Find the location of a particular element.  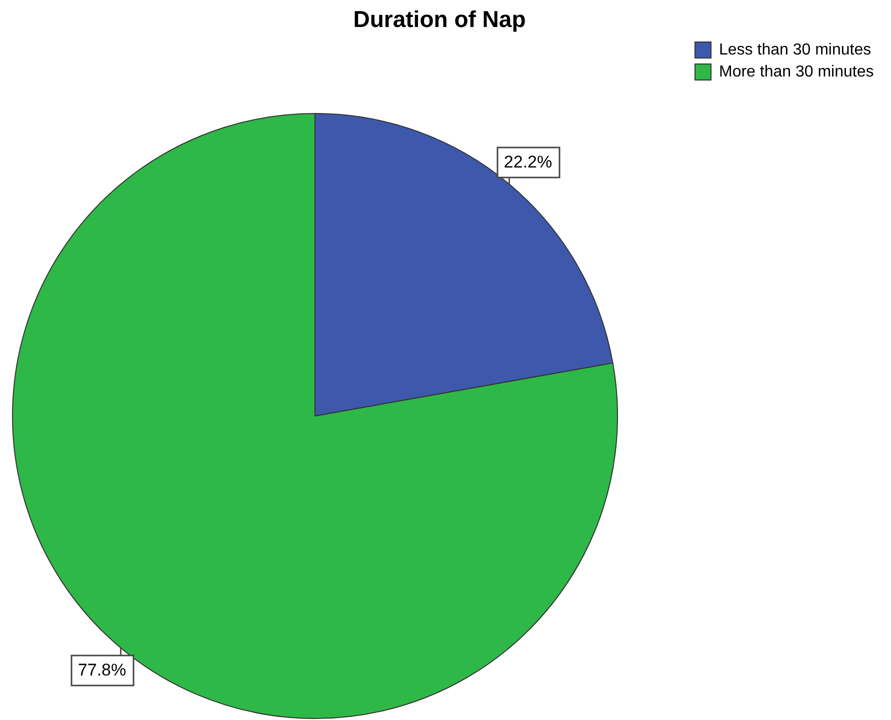

legend-label: More than 30 minutes is located at coordinates (796, 71).